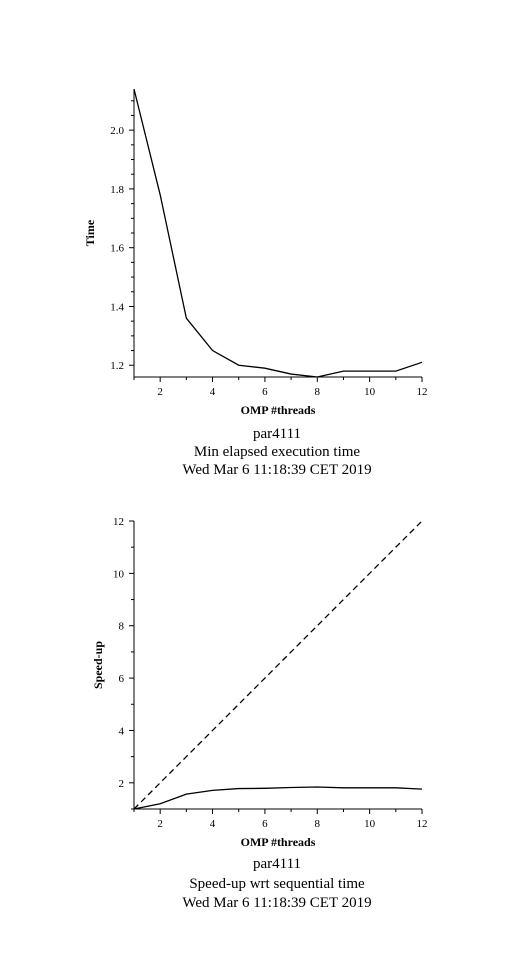  Describe the element at coordinates (117, 190) in the screenshot. I see `y-tick-label: 1.8` at that location.